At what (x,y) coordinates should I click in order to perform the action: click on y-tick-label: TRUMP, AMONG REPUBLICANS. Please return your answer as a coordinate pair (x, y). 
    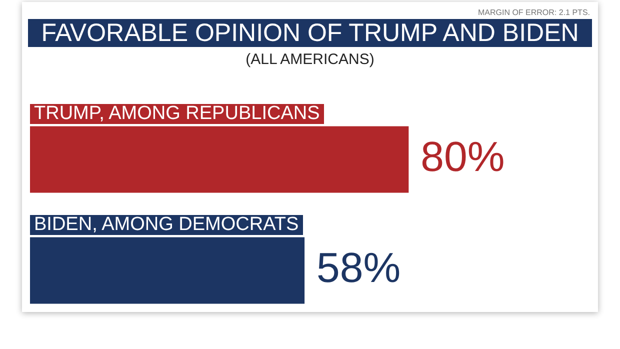
    Looking at the image, I should click on (177, 113).